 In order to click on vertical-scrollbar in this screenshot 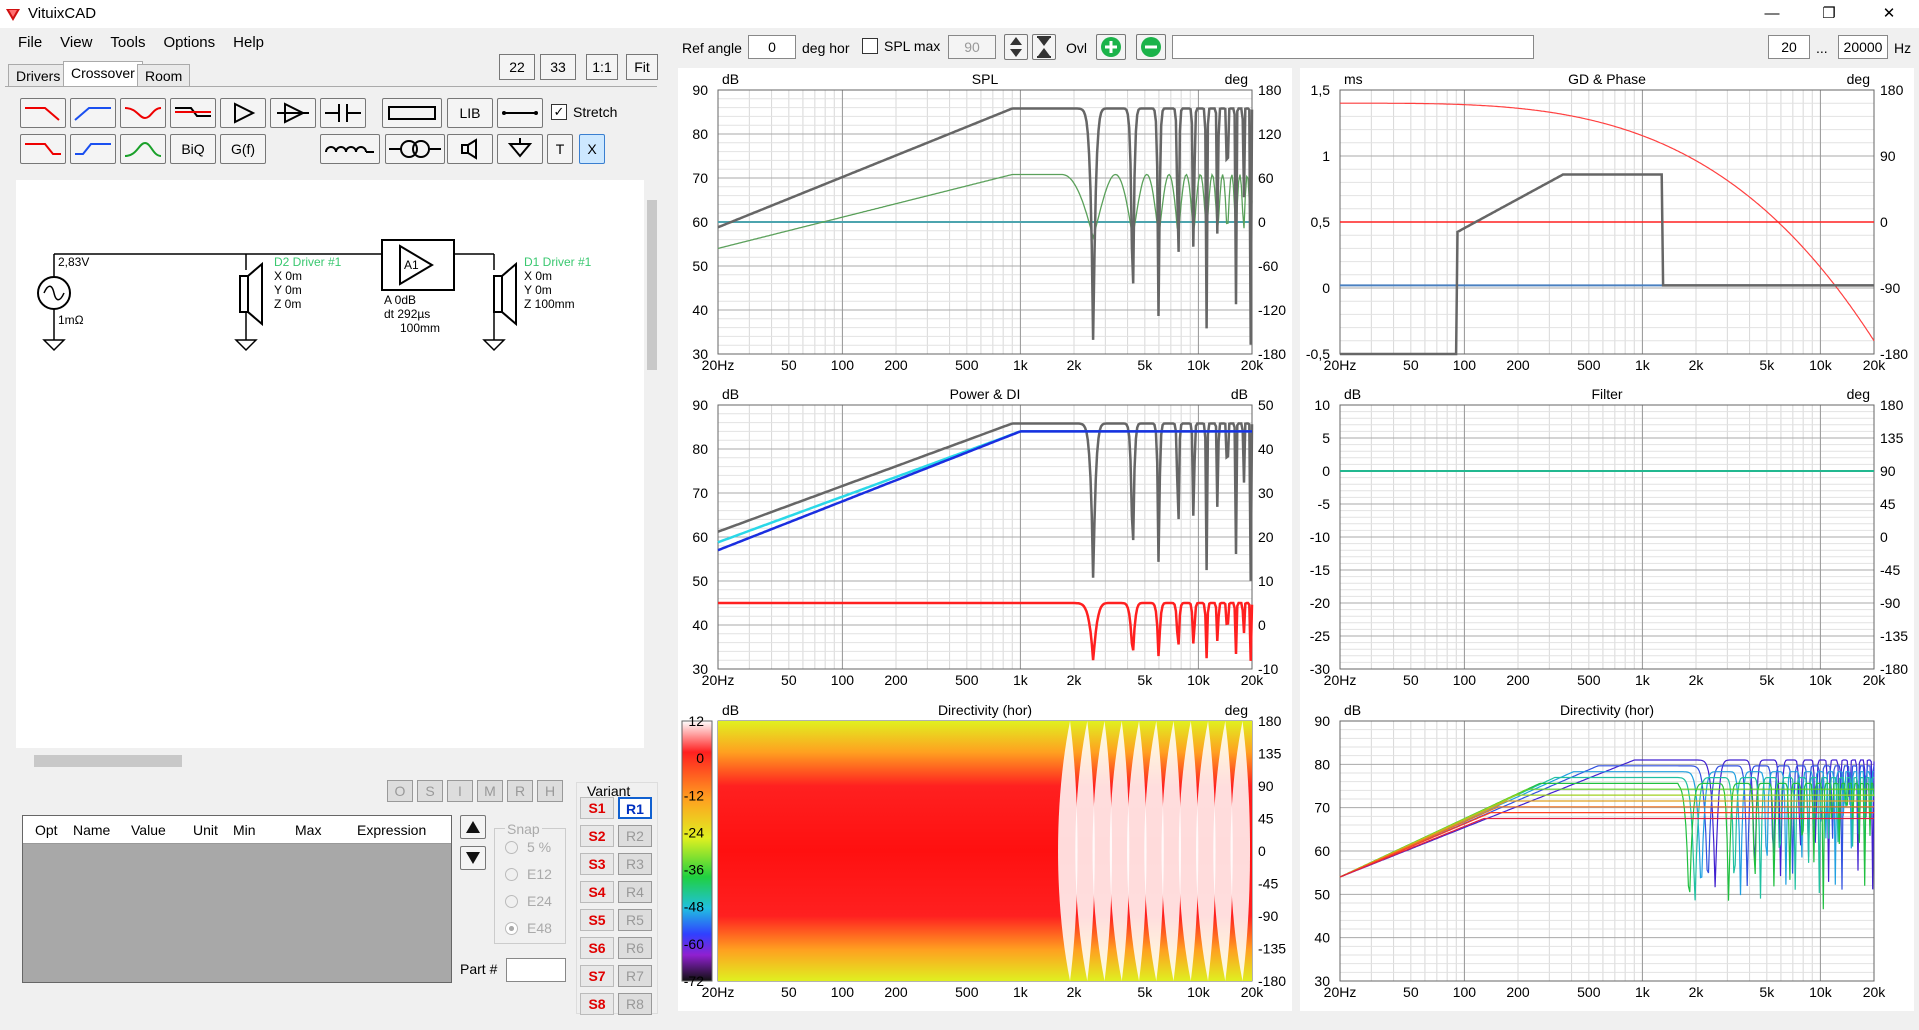, I will do `click(652, 464)`.